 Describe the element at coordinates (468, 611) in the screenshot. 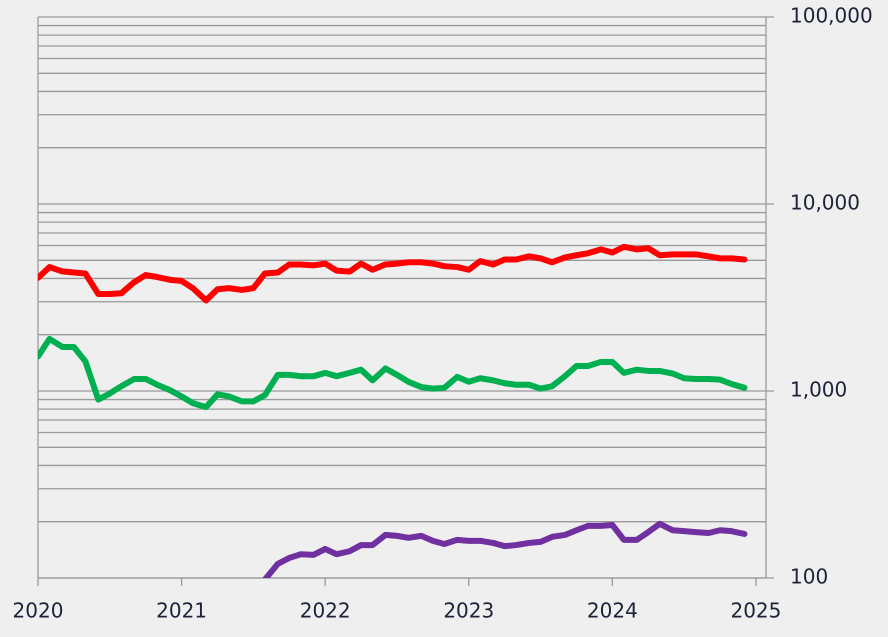

I see `x-tick-label: 2023` at that location.